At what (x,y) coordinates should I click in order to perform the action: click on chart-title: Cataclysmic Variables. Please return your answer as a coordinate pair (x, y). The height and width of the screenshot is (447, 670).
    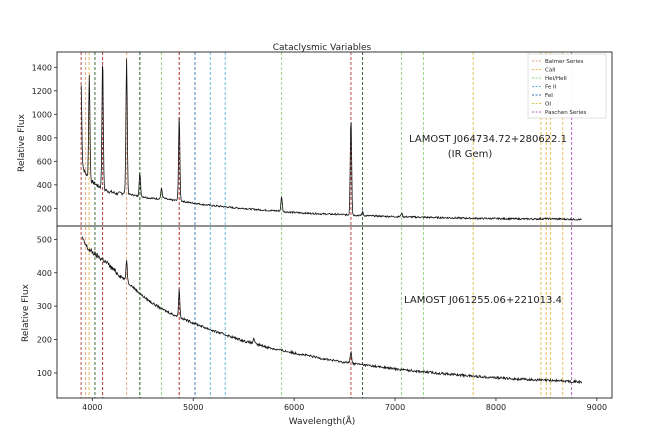
    Looking at the image, I should click on (322, 48).